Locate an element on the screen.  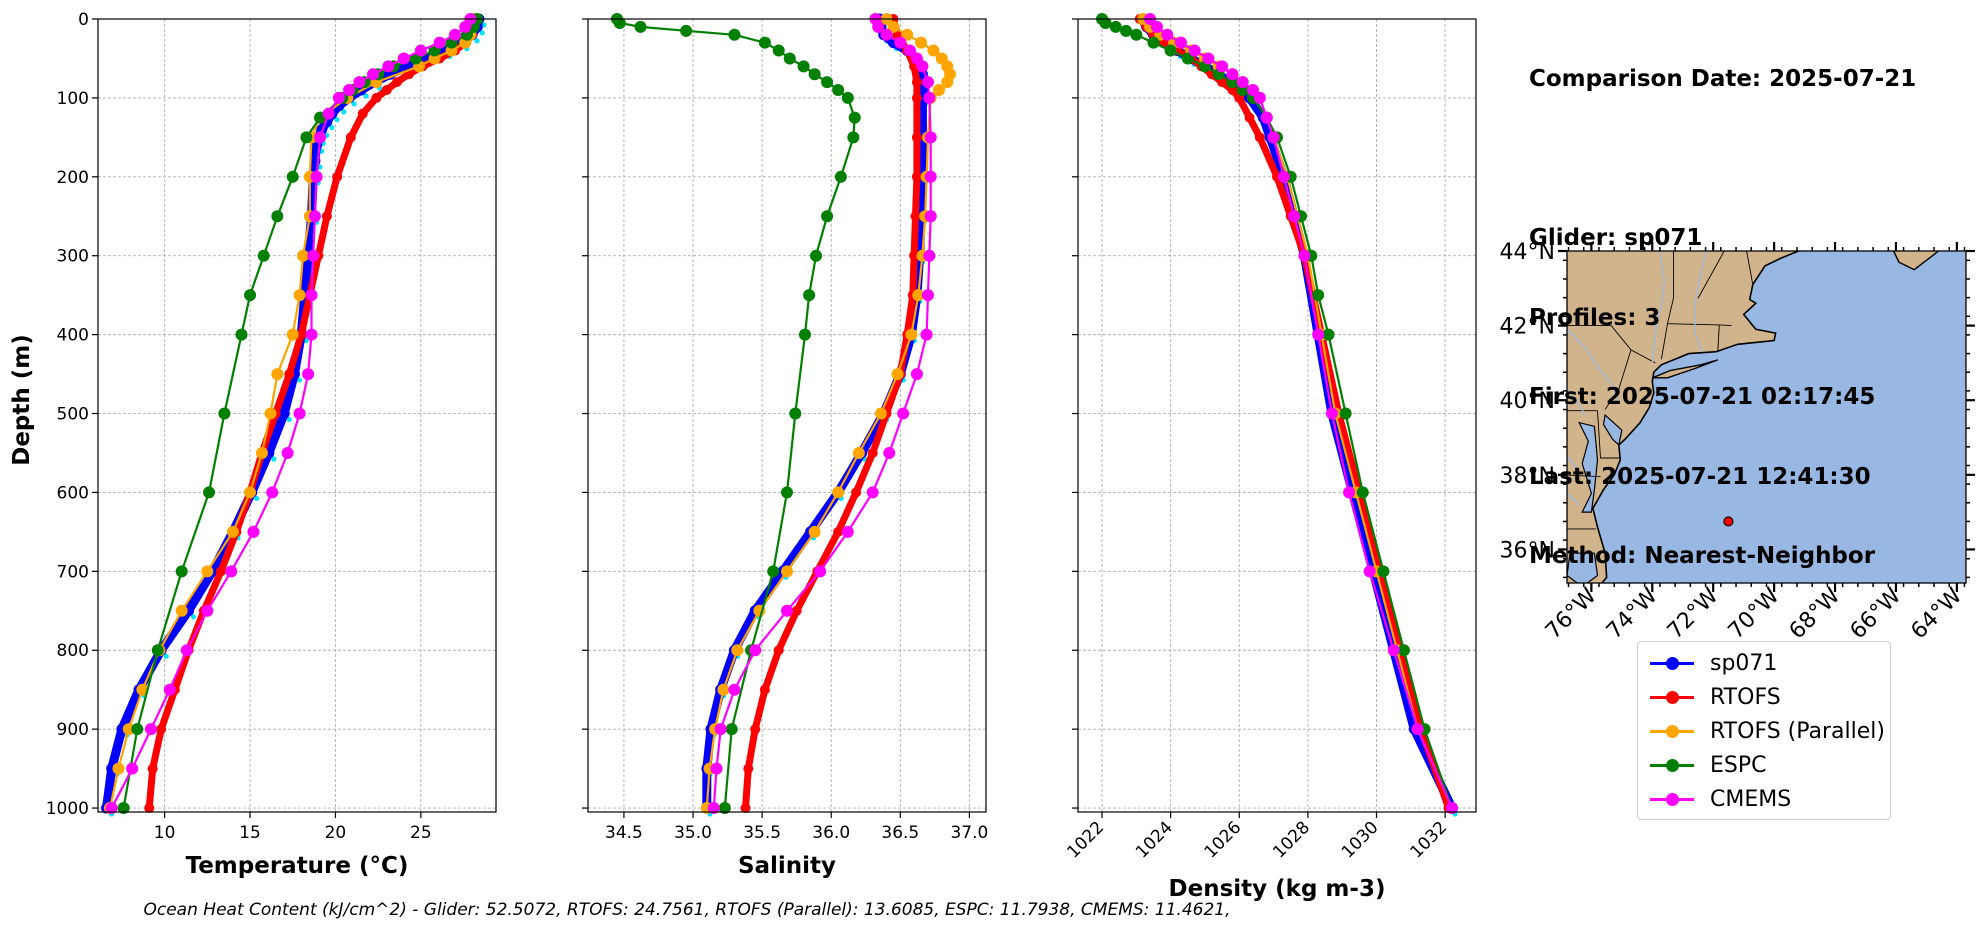
y-tick-label: 0 is located at coordinates (83, 20).